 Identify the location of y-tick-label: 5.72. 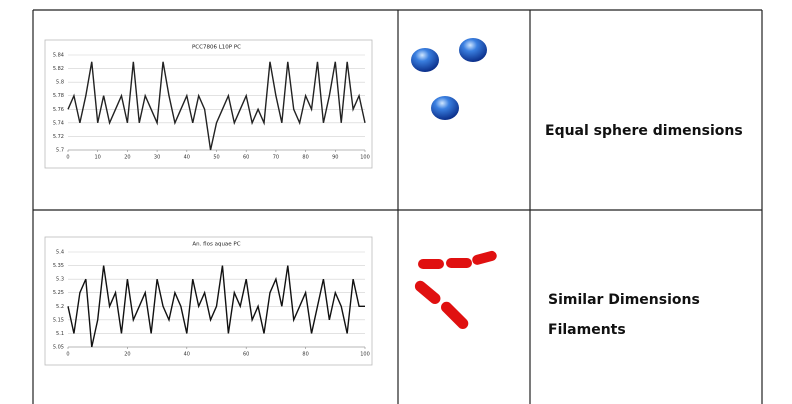
(58, 137).